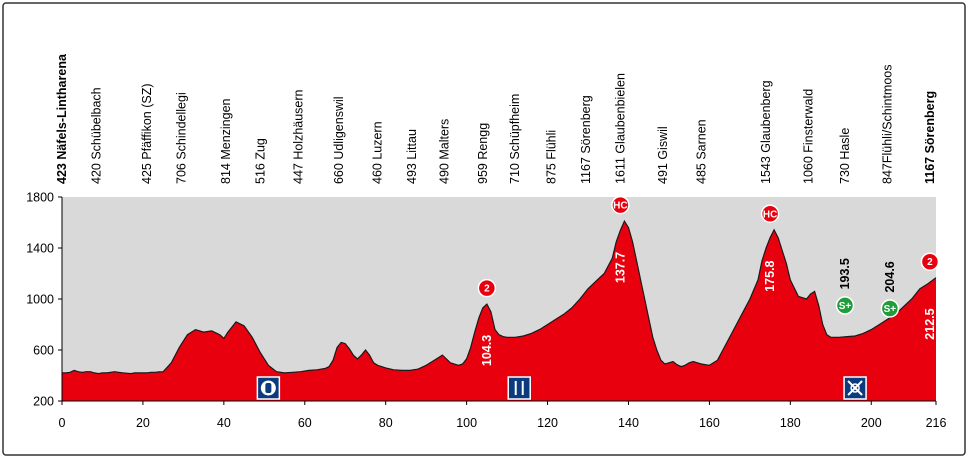 The width and height of the screenshot is (969, 459). I want to click on cross-glyph-b, so click(855, 388).